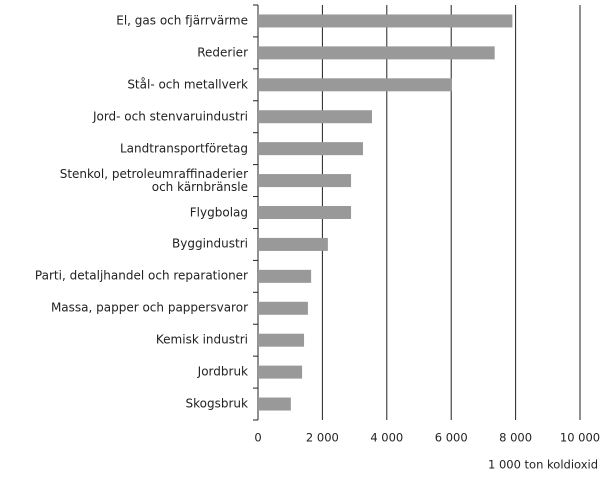  Describe the element at coordinates (141, 275) in the screenshot. I see `y-tick-label: Parti, detaljhandel och reparationer` at that location.